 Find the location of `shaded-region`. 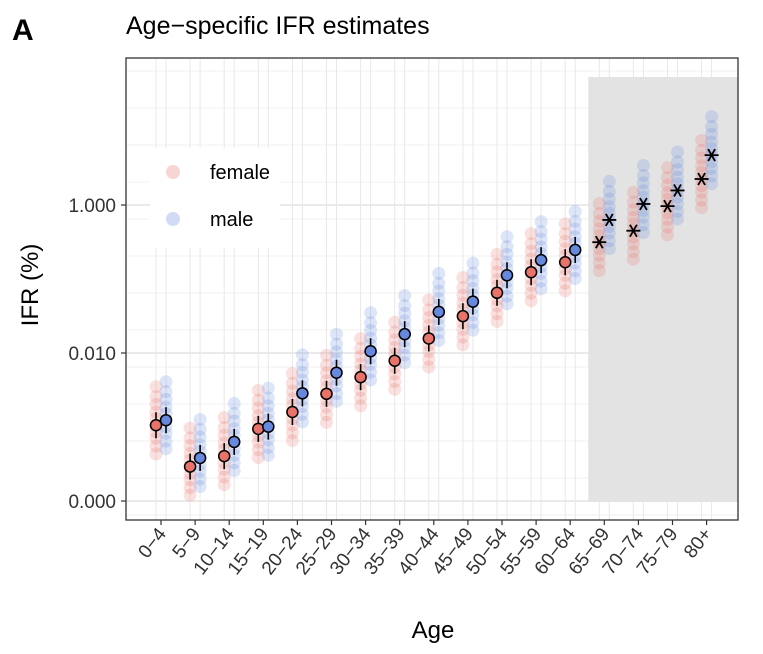

shaded-region is located at coordinates (663, 289).